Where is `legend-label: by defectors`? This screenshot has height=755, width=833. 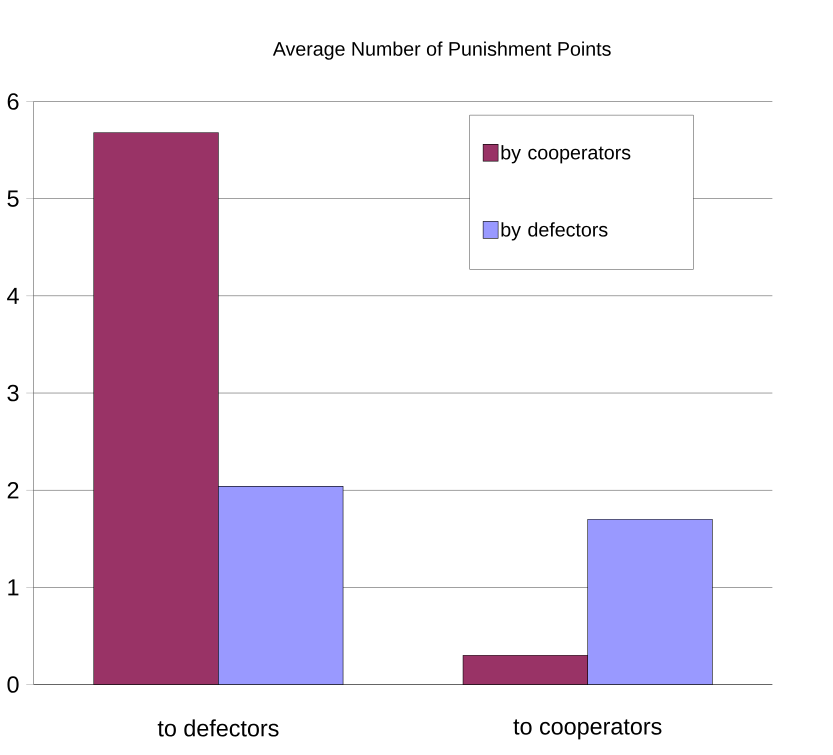
legend-label: by defectors is located at coordinates (555, 231).